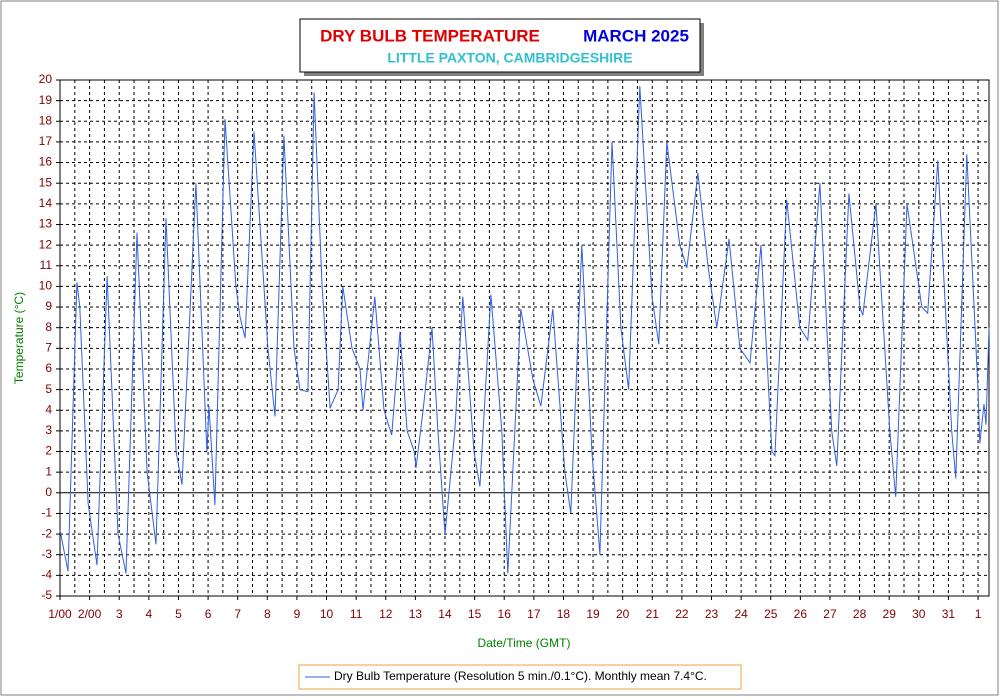 The width and height of the screenshot is (1003, 700). I want to click on y-tick-label: 7, so click(48, 347).